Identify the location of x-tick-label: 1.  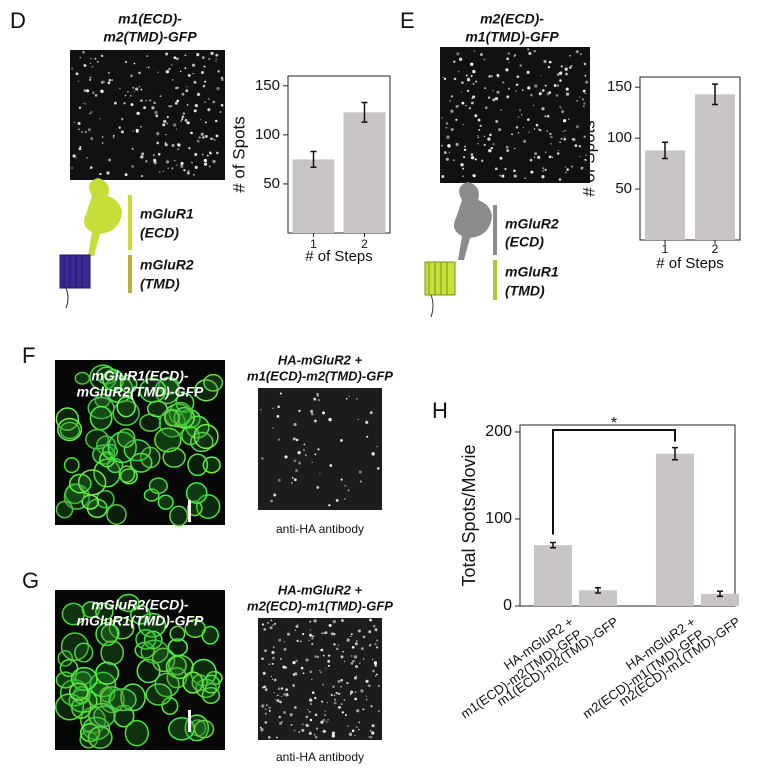
(665, 249).